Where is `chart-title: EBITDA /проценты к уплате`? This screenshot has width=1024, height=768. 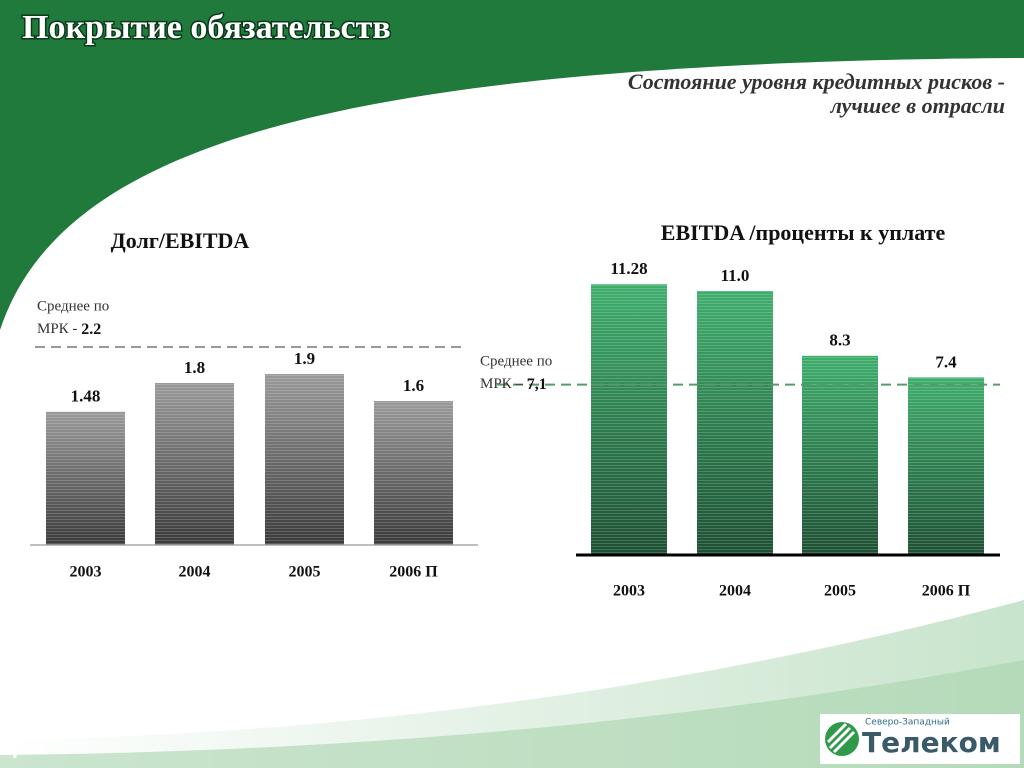
chart-title: EBITDA /проценты к уплате is located at coordinates (803, 232).